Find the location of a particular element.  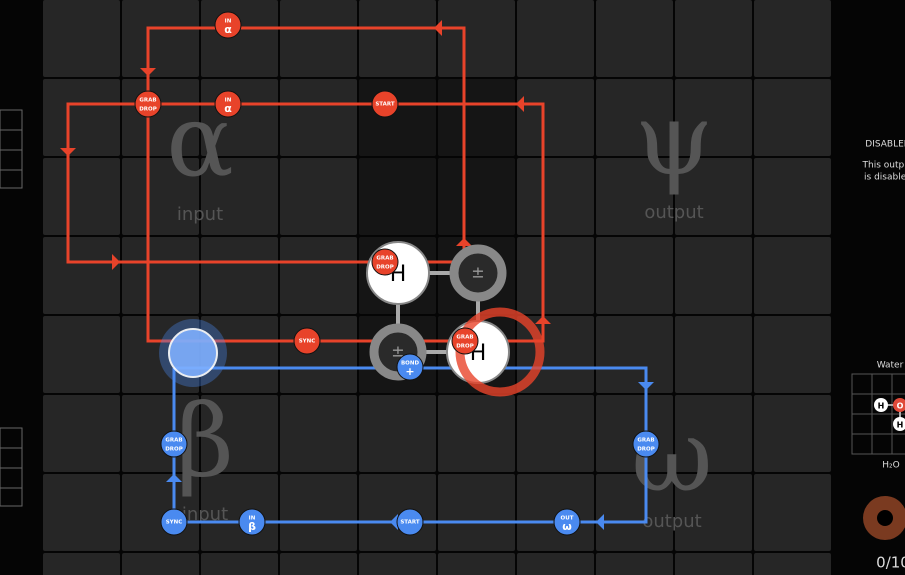

target-name: Water is located at coordinates (890, 366).